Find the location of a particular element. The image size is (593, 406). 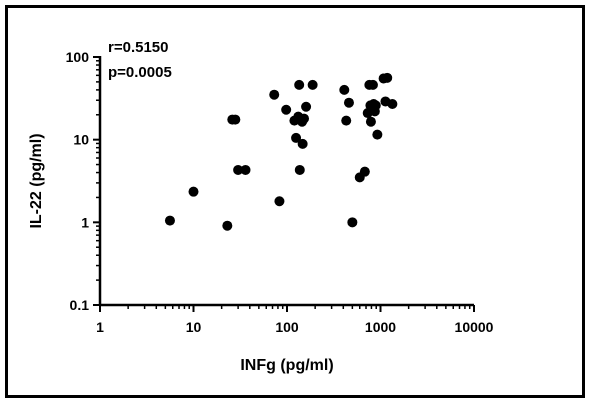

y-tick-label: 10 is located at coordinates (81, 140).